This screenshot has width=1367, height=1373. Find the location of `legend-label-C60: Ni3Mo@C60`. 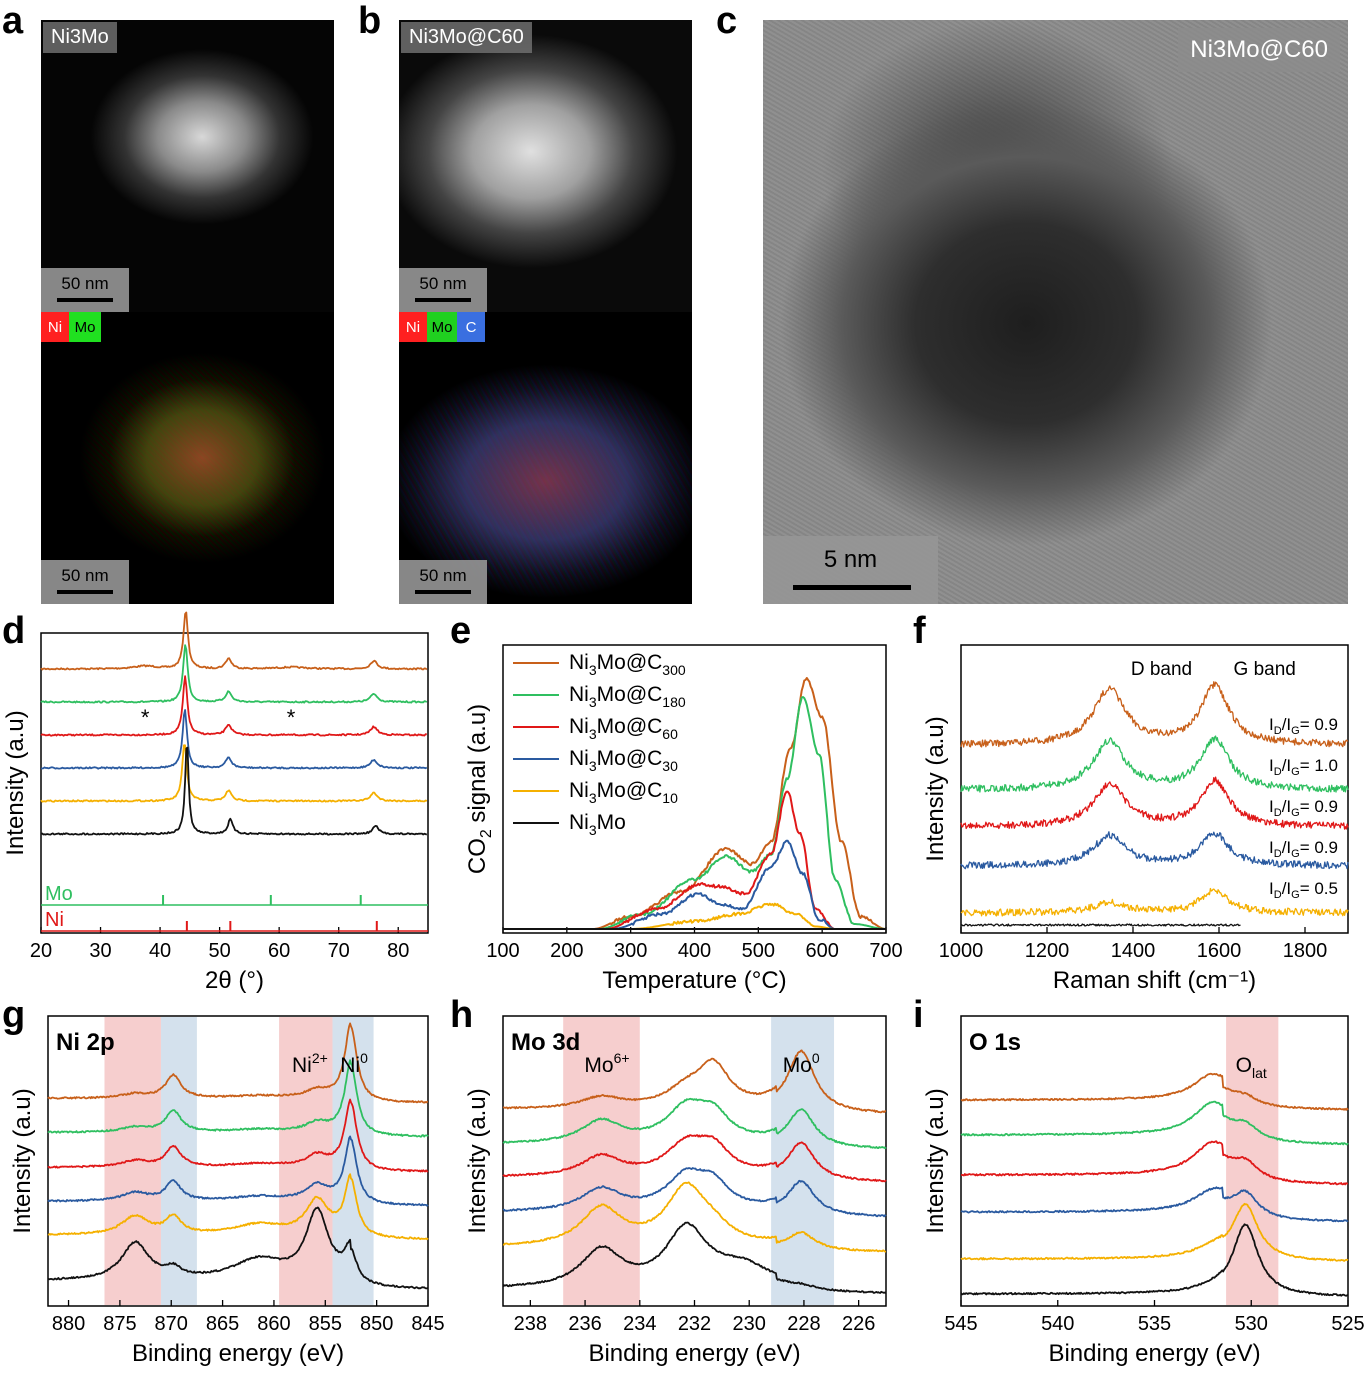

legend-label-C60: Ni3Mo@C60 is located at coordinates (623, 728).